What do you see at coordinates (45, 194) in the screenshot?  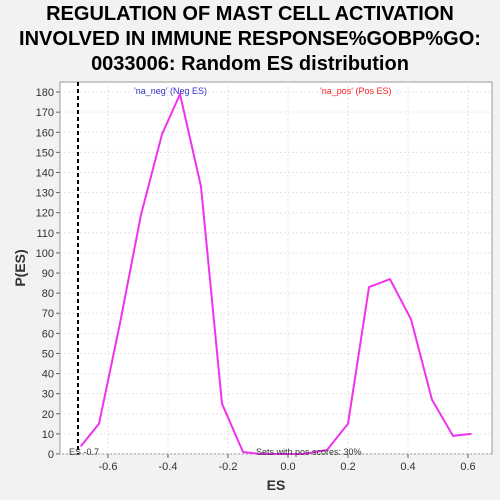 I see `y-tick-label: 130` at bounding box center [45, 194].